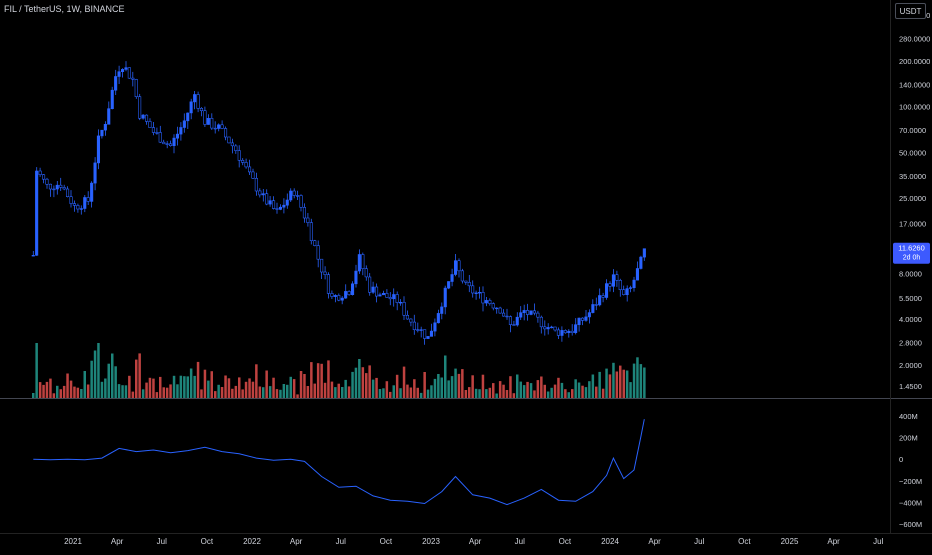 The image size is (932, 555). Describe the element at coordinates (910, 343) in the screenshot. I see `price-tick-label-13: 2.8000` at that location.